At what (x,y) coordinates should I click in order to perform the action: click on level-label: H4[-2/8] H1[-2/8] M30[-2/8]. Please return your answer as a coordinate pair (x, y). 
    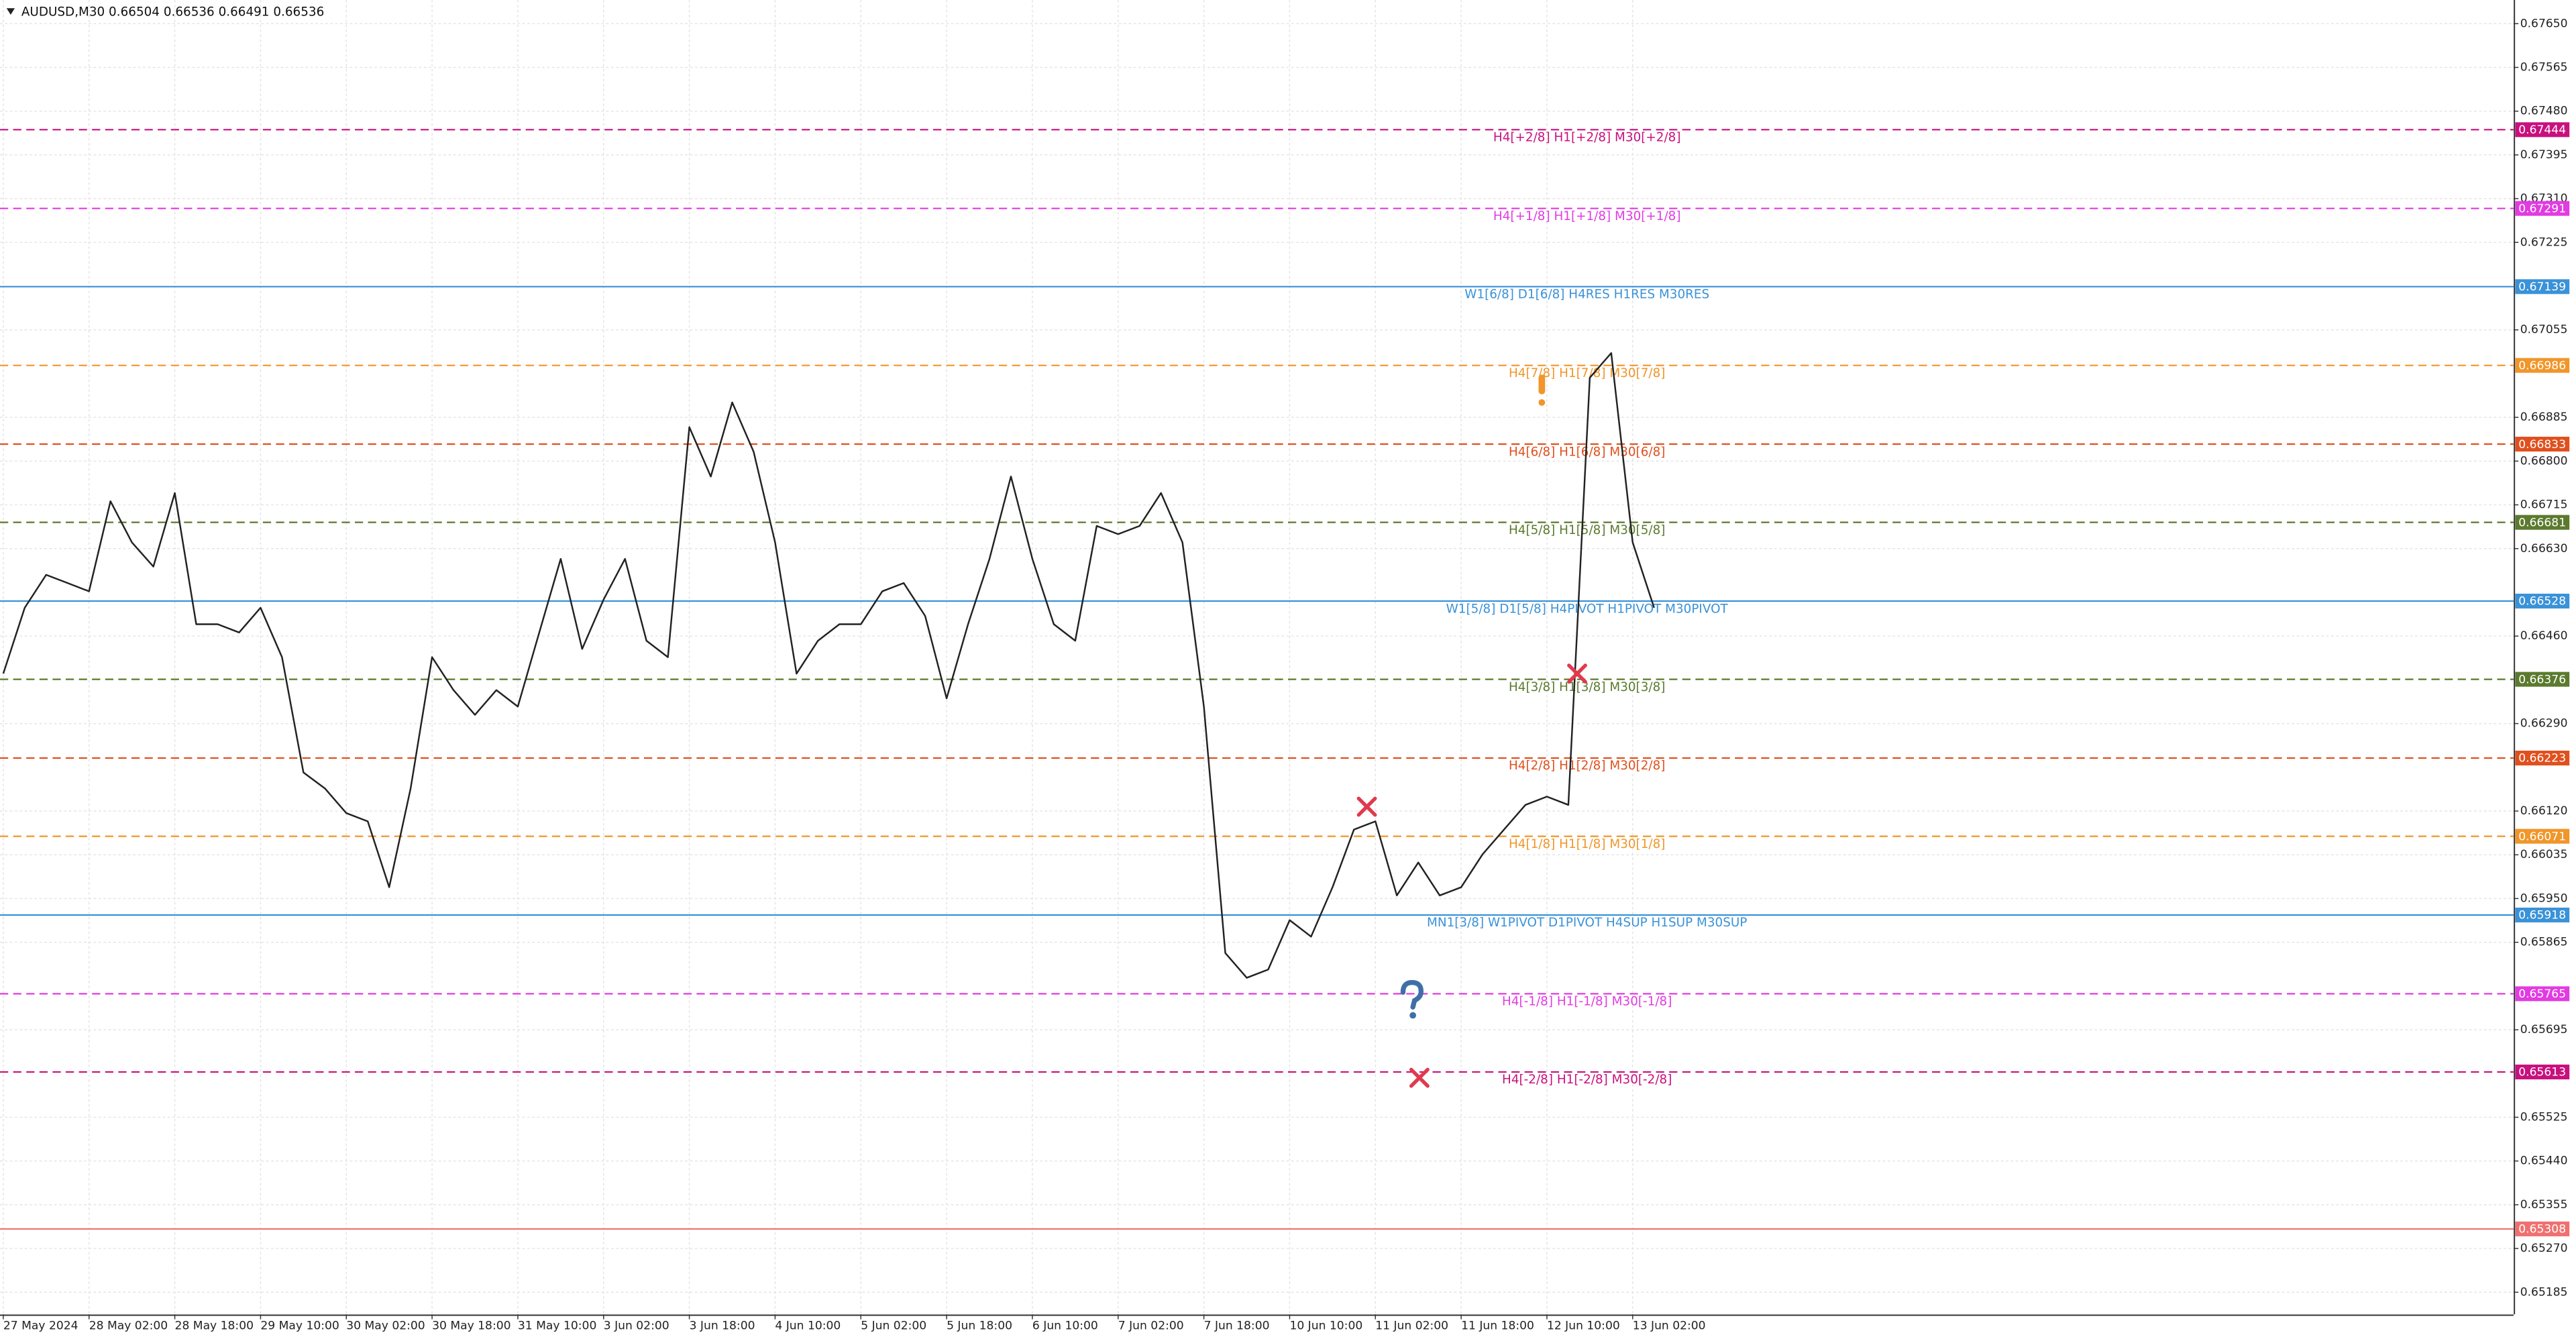
    Looking at the image, I should click on (1587, 1080).